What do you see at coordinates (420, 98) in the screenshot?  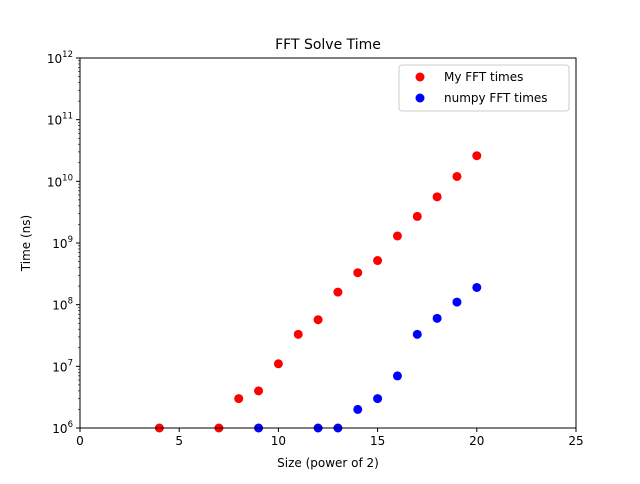 I see `legend-marker-numpy-fft` at bounding box center [420, 98].